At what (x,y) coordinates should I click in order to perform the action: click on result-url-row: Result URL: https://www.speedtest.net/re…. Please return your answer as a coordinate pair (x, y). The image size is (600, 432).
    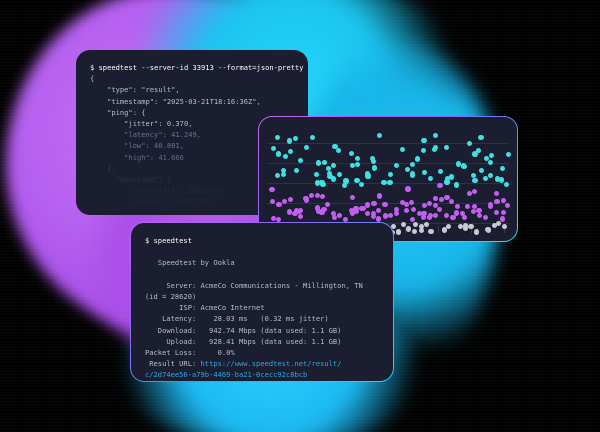
    Looking at the image, I should click on (262, 363).